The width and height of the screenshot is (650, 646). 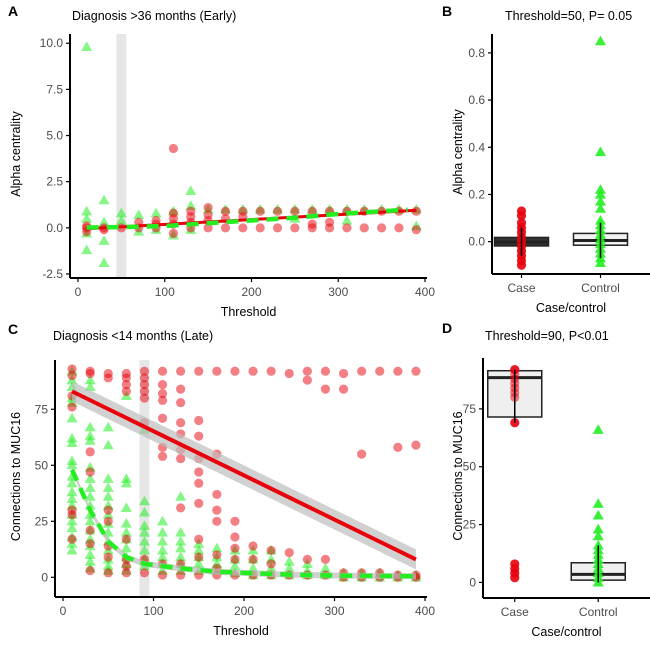 What do you see at coordinates (54, 182) in the screenshot?
I see `y-tick-label: 2.5` at bounding box center [54, 182].